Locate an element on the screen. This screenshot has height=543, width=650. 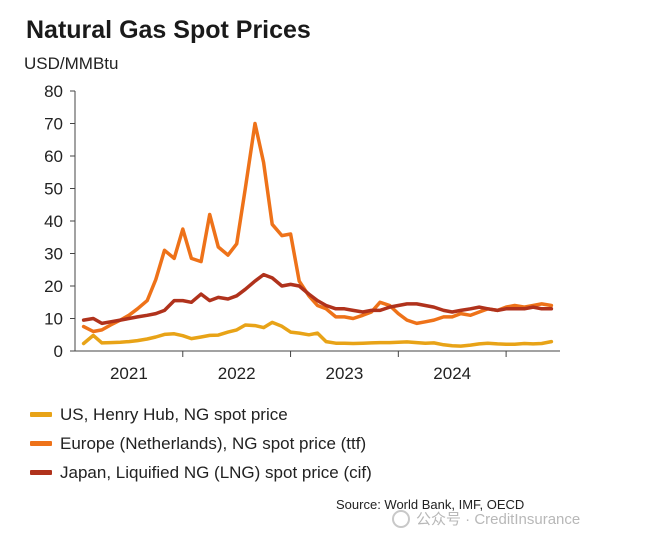
wechat-icon is located at coordinates (401, 518).